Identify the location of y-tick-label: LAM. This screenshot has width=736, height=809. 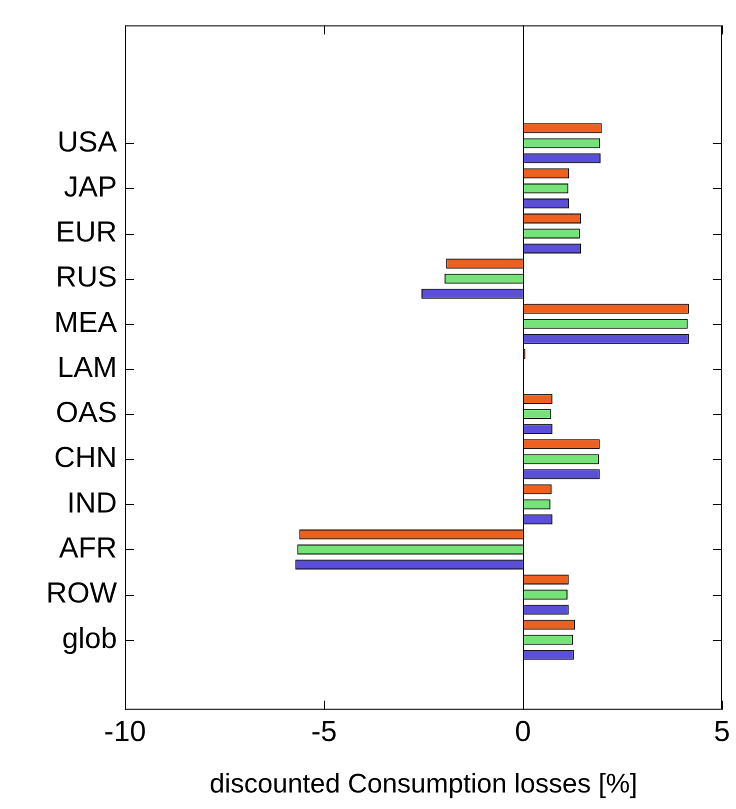
(87, 368).